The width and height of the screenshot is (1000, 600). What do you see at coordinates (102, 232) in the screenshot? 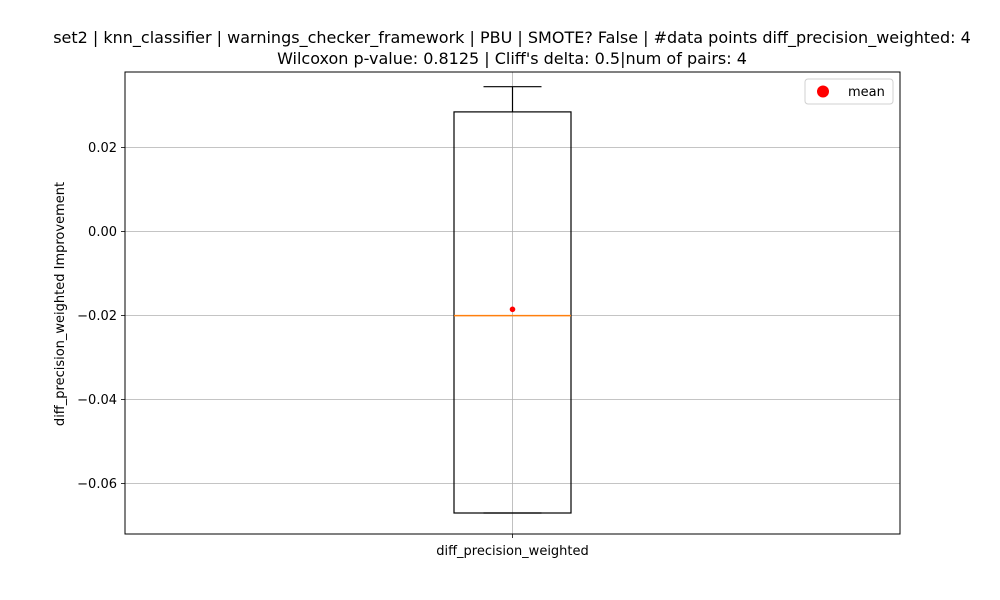
I see `y-tick-label: 0.00` at bounding box center [102, 232].